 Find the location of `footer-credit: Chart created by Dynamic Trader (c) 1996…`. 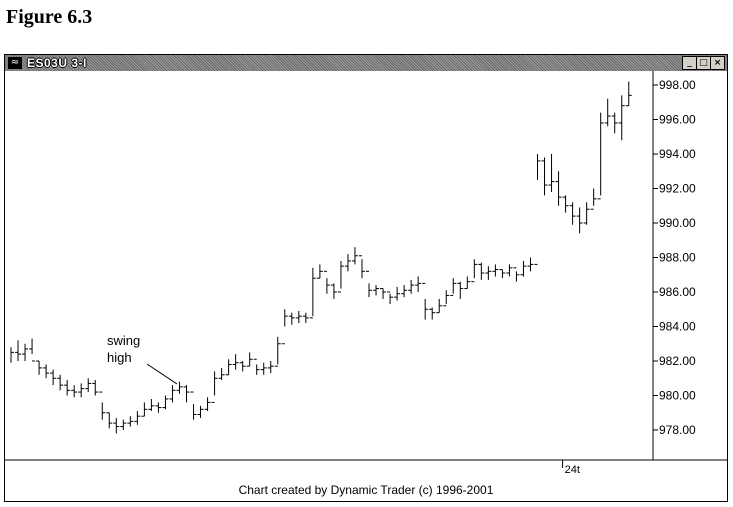

footer-credit: Chart created by Dynamic Trader (c) 1996… is located at coordinates (366, 490).